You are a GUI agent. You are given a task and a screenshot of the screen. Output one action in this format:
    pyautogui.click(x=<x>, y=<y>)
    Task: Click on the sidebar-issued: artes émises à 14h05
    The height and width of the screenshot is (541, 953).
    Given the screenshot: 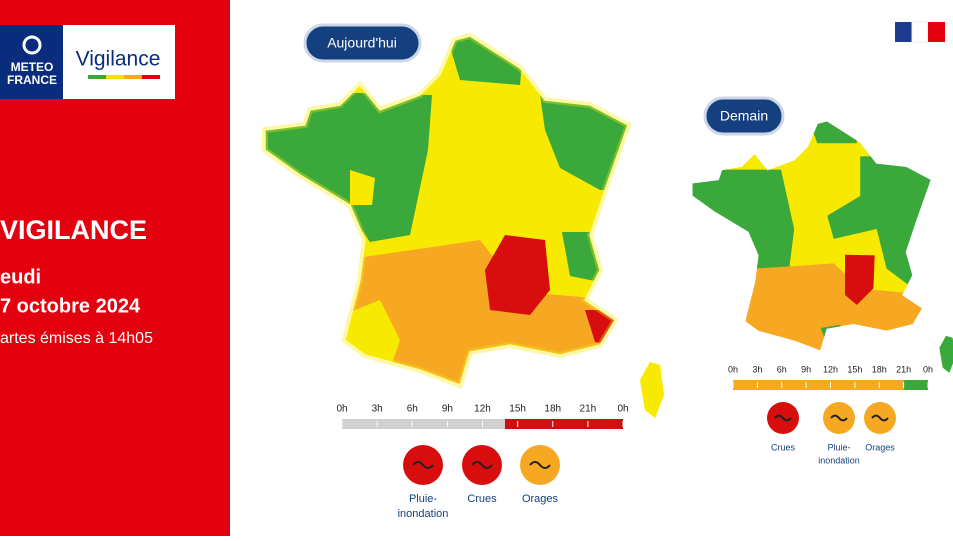 What is the action you would take?
    pyautogui.click(x=76, y=338)
    